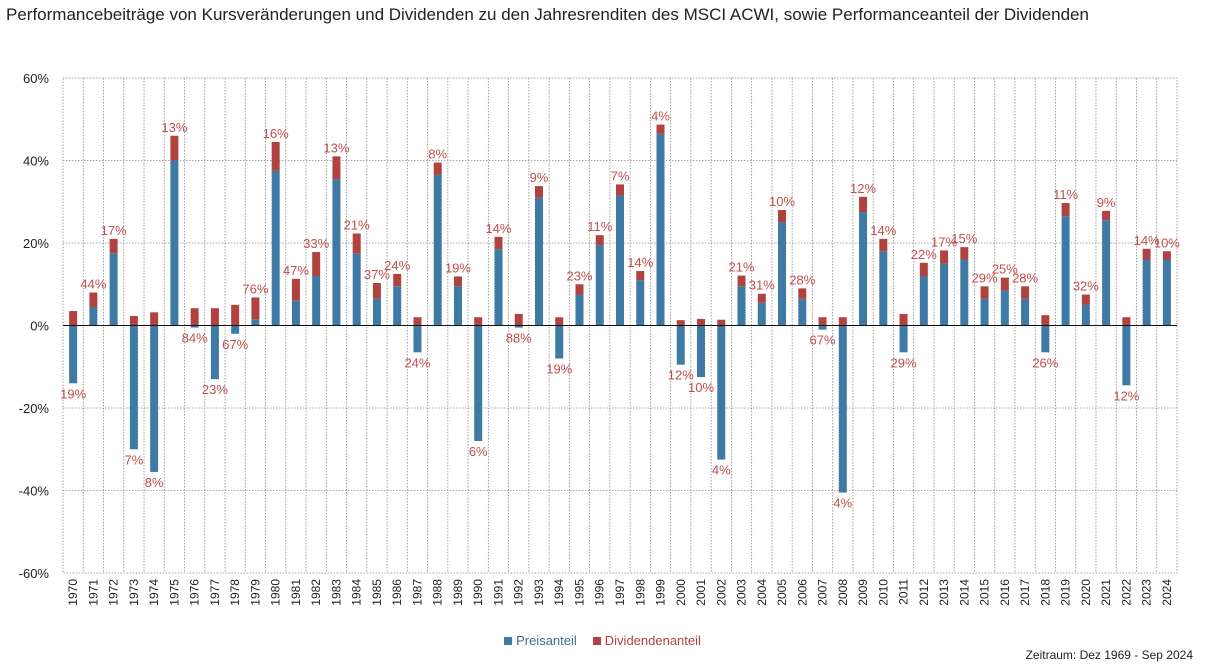 Image resolution: width=1205 pixels, height=669 pixels. Describe the element at coordinates (539, 592) in the screenshot. I see `x-tick-label: 1993` at that location.